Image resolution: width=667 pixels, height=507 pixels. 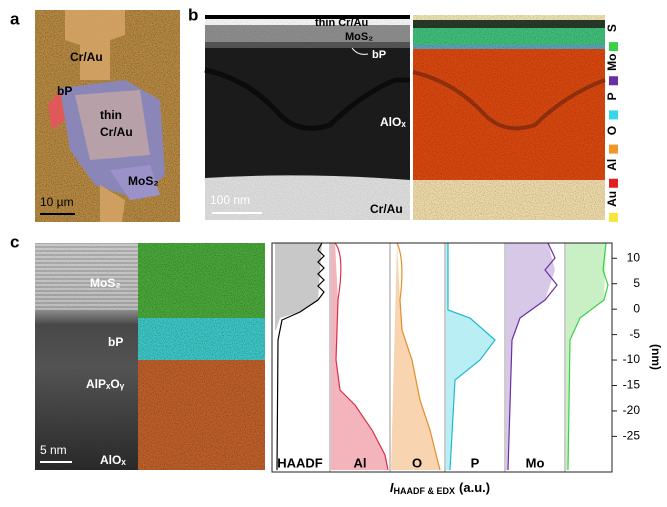 I want to click on legend: S Mo P O Al Au, so click(x=612, y=123).